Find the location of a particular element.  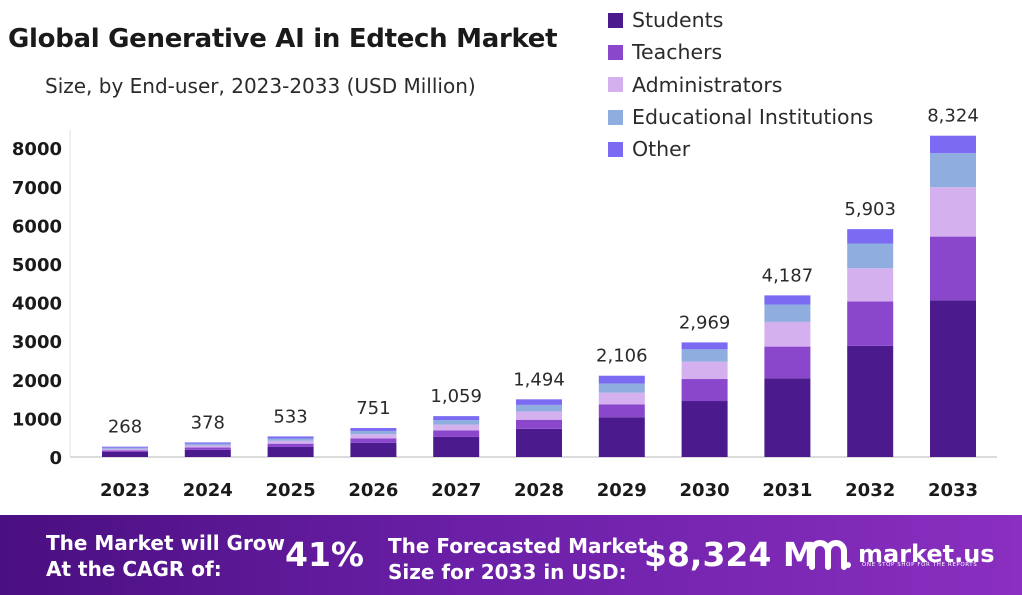

x-tick-label: 2026 is located at coordinates (373, 490).